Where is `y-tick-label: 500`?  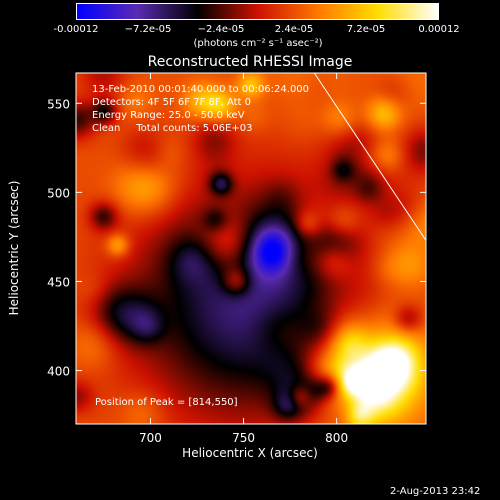
y-tick-label: 500 is located at coordinates (58, 193).